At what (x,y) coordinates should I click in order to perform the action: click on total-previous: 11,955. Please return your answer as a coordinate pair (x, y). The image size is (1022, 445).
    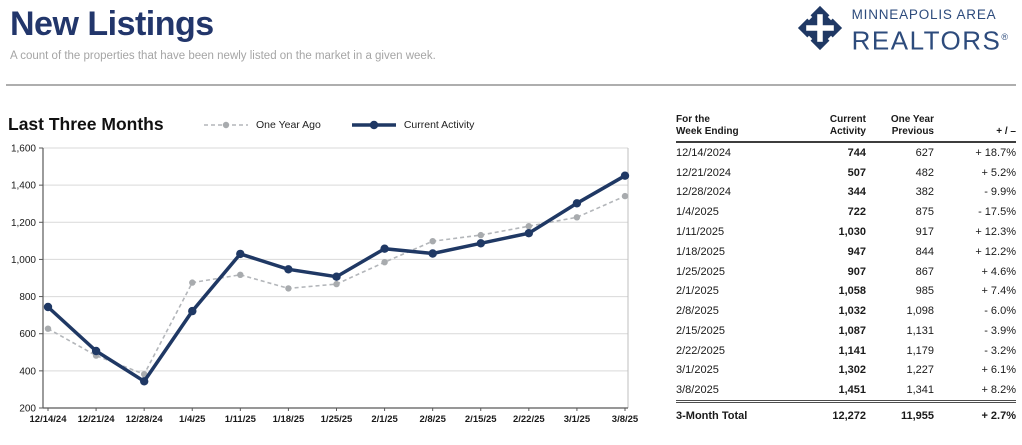
    Looking at the image, I should click on (900, 413).